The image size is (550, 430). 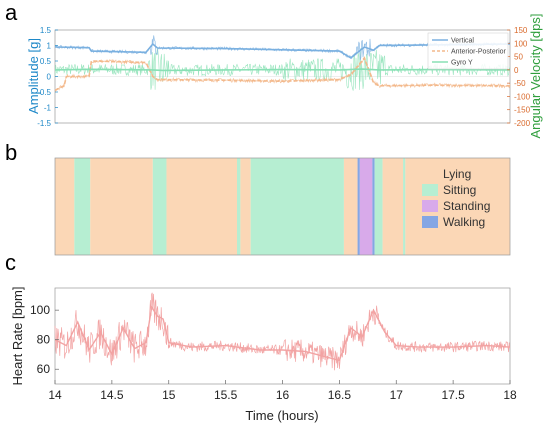 What do you see at coordinates (510, 395) in the screenshot?
I see `x-tick-label: 18` at bounding box center [510, 395].